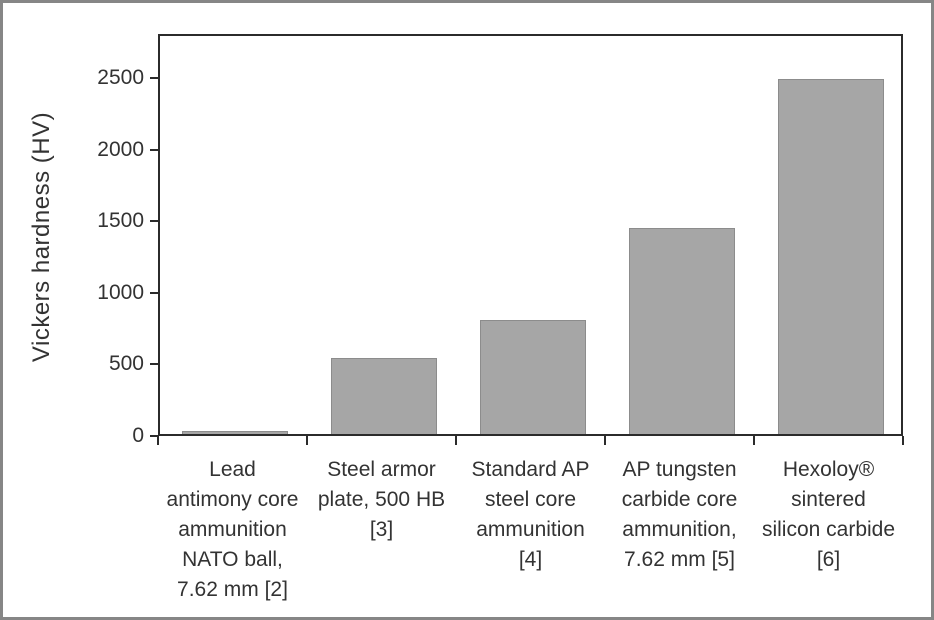  What do you see at coordinates (120, 221) in the screenshot?
I see `y-tick-label: 1500` at bounding box center [120, 221].